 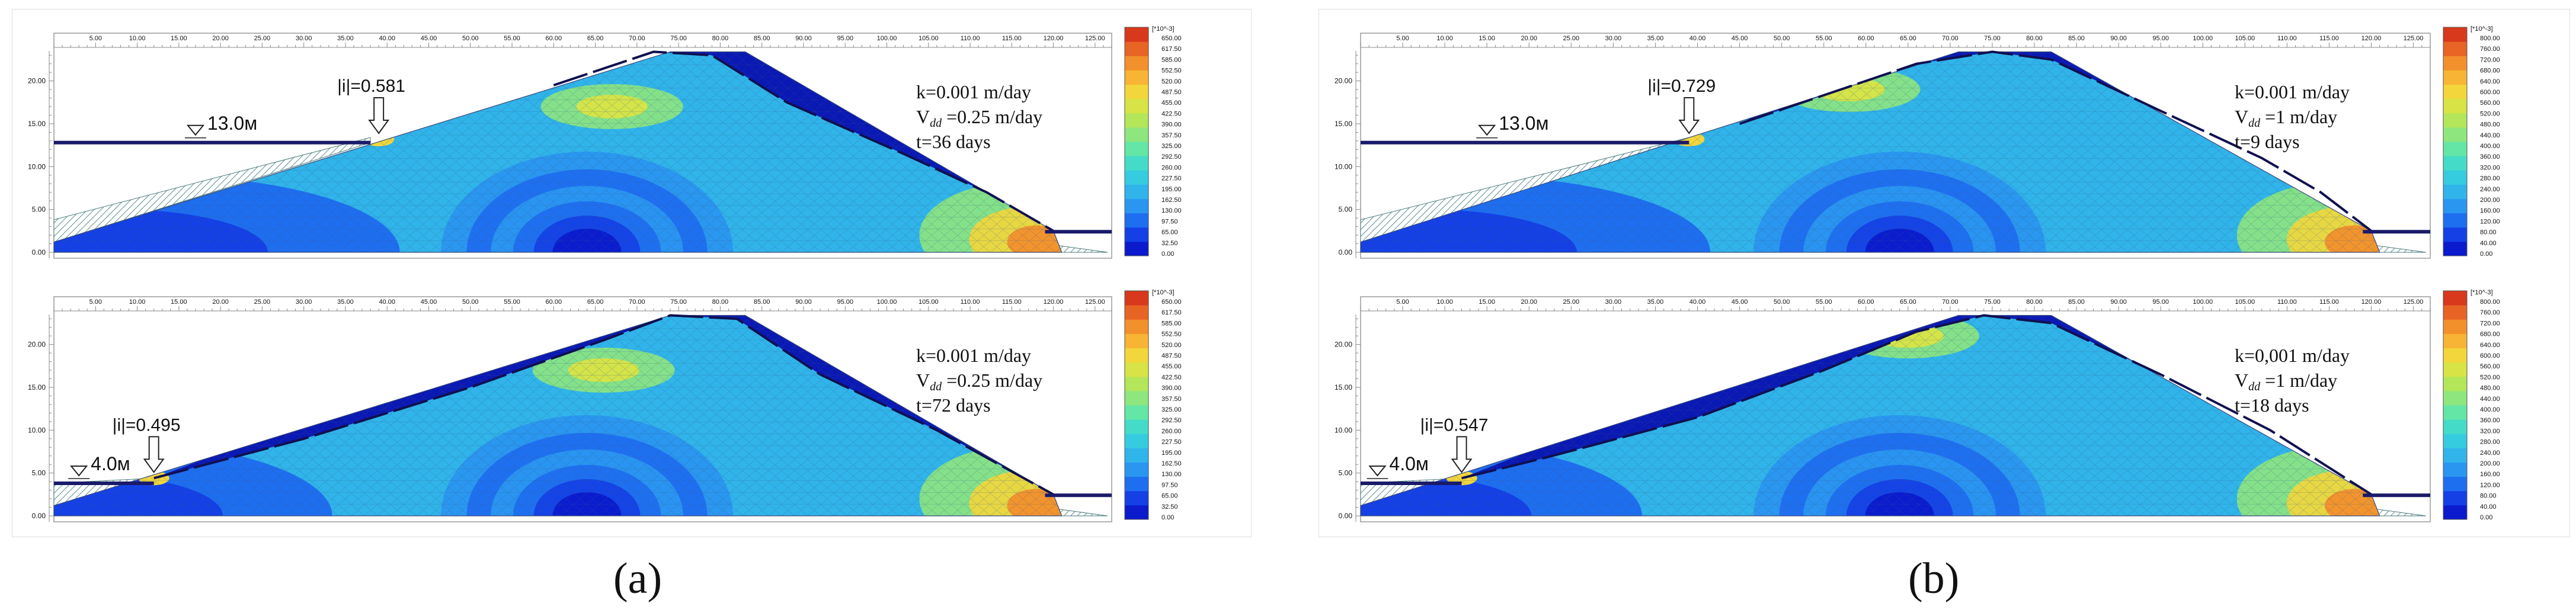 What do you see at coordinates (1171, 103) in the screenshot?
I see `colorbar-tick-label: 455.00` at bounding box center [1171, 103].